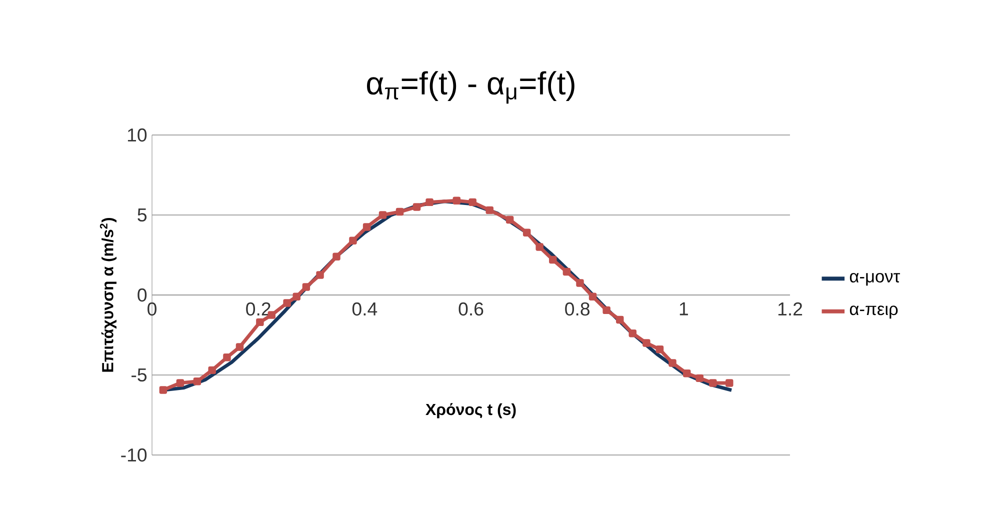 This screenshot has height=524, width=990. I want to click on x-tick-label: 0.6, so click(471, 309).